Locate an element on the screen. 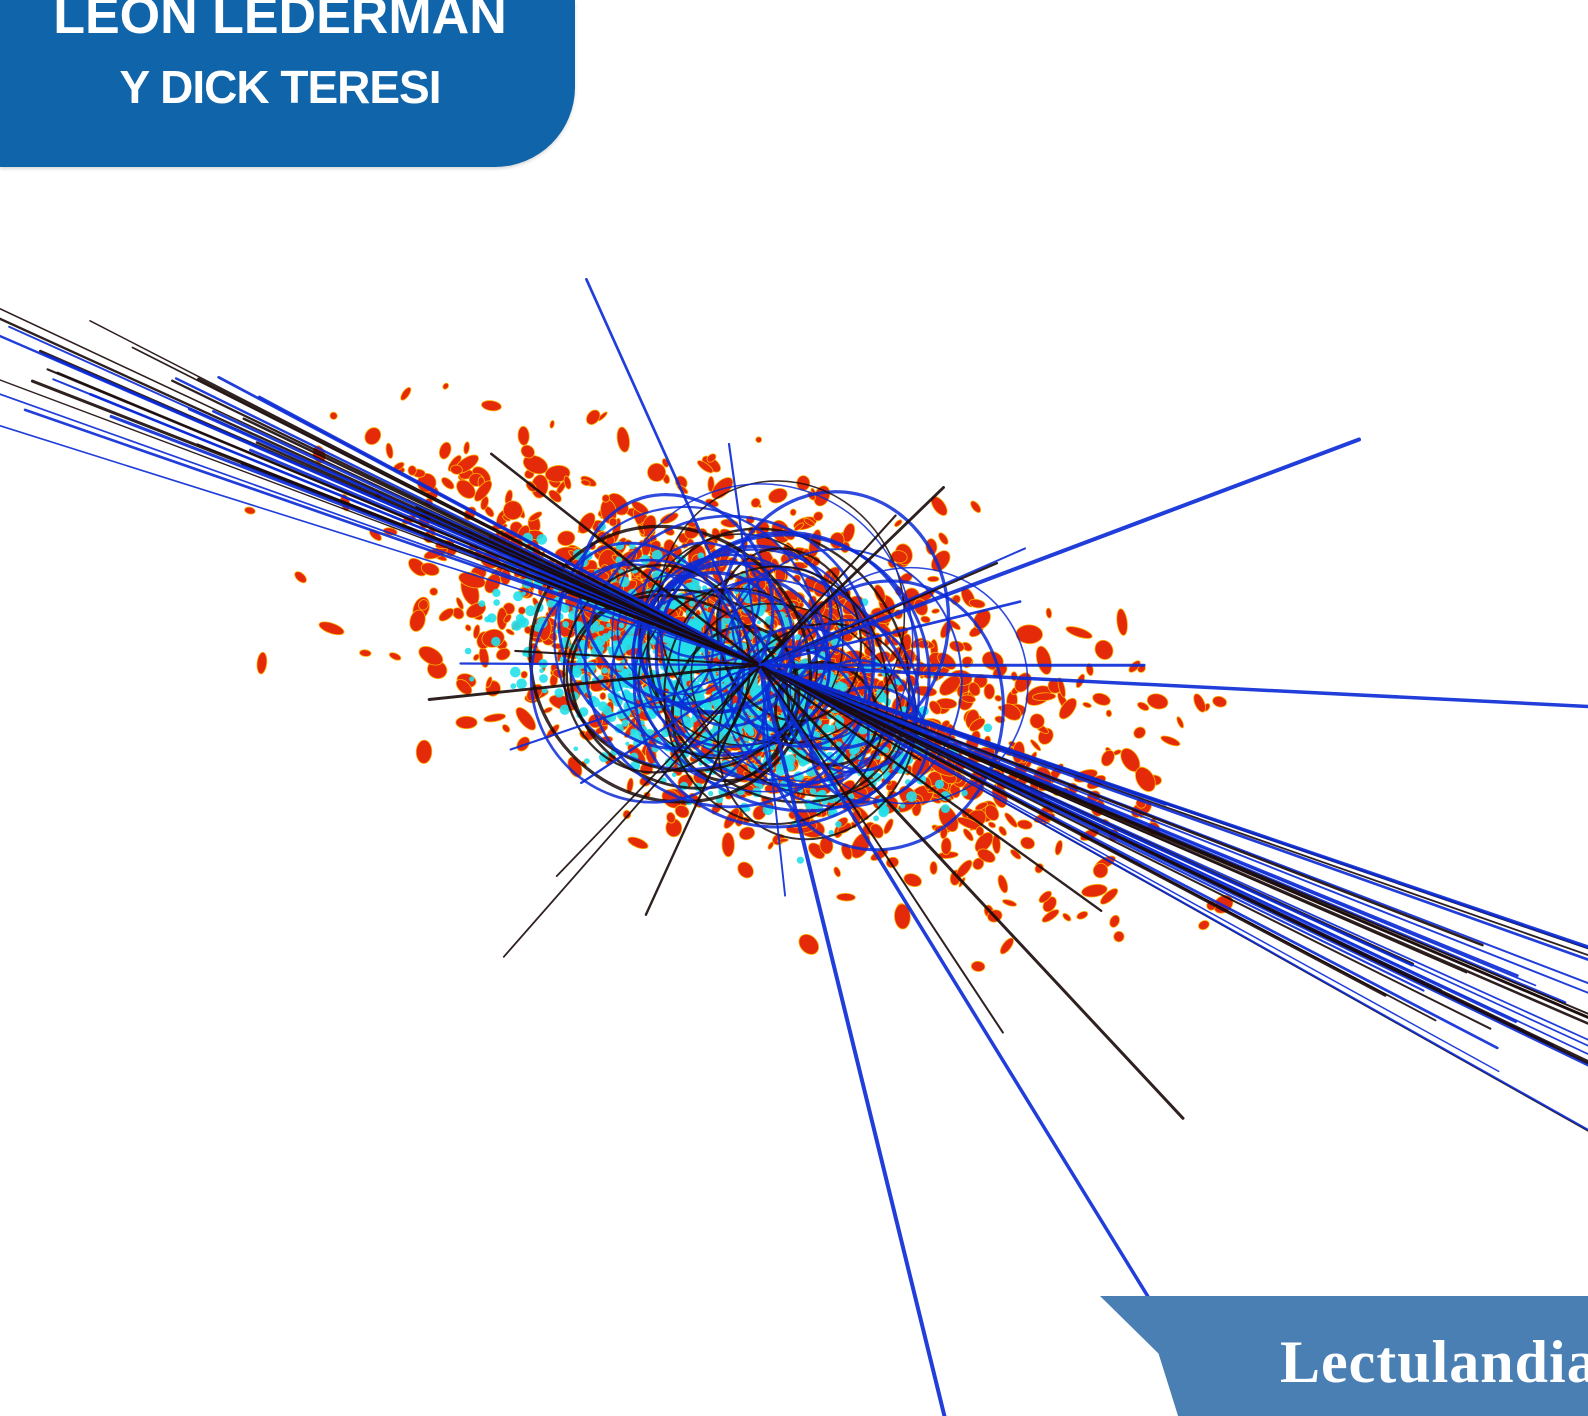  author-panel: LEON LEDERMAN Y DICK TERESI is located at coordinates (287, 83).